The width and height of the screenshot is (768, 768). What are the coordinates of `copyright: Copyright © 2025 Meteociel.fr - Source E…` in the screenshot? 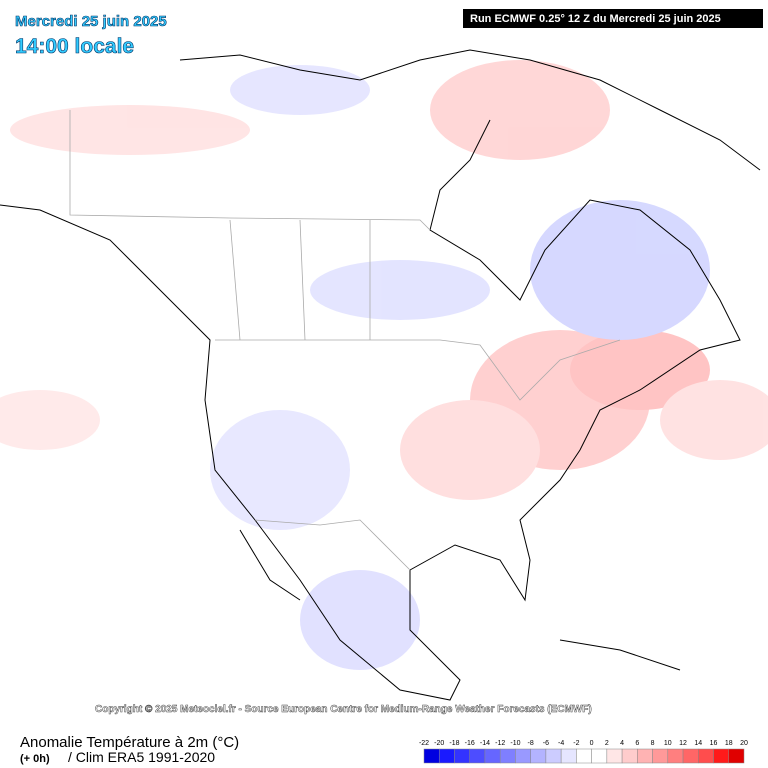 It's located at (343, 709).